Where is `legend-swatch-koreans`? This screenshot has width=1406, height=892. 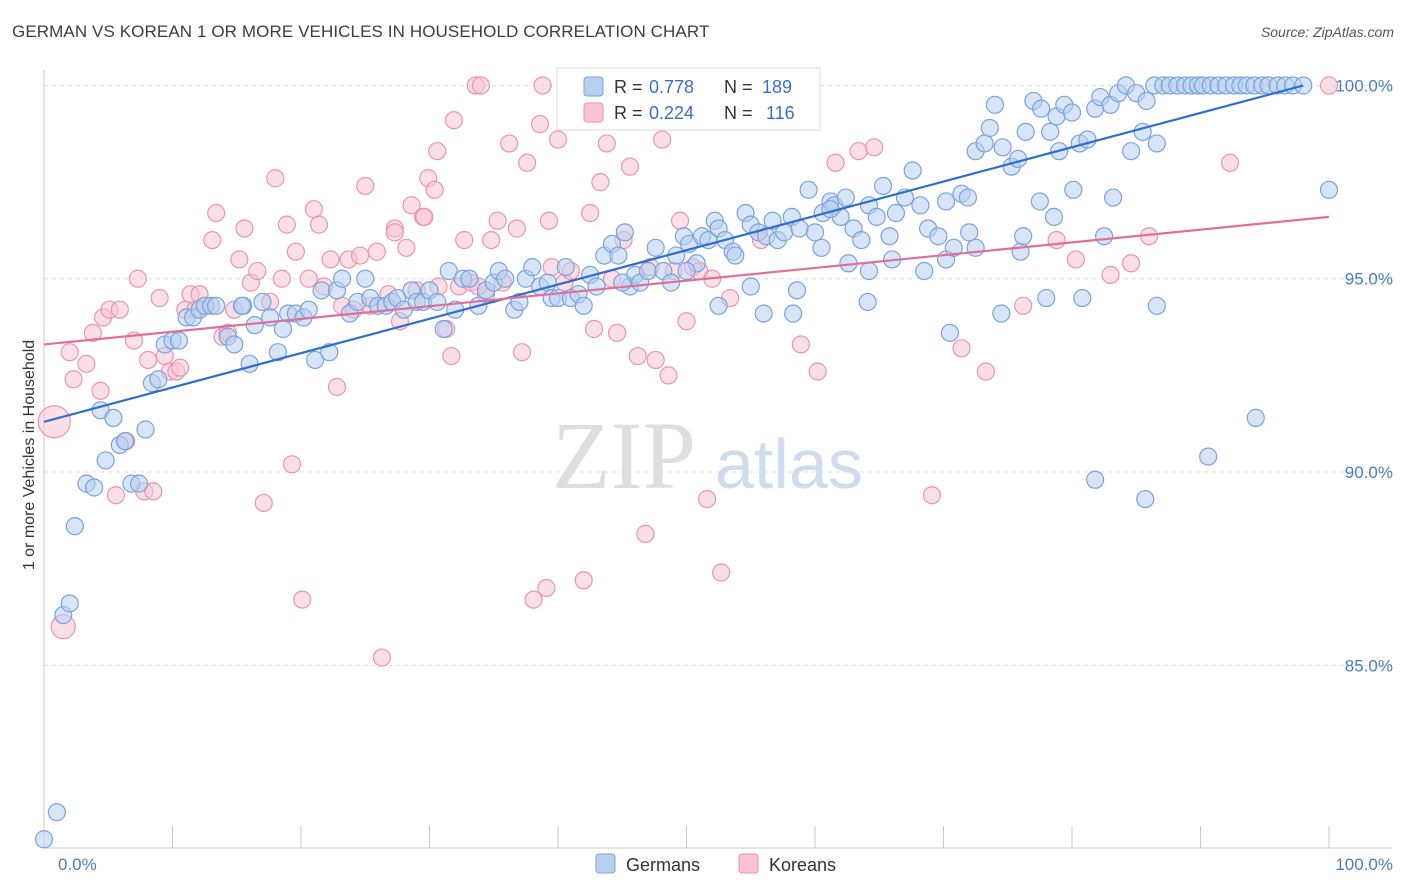 legend-swatch-koreans is located at coordinates (748, 863).